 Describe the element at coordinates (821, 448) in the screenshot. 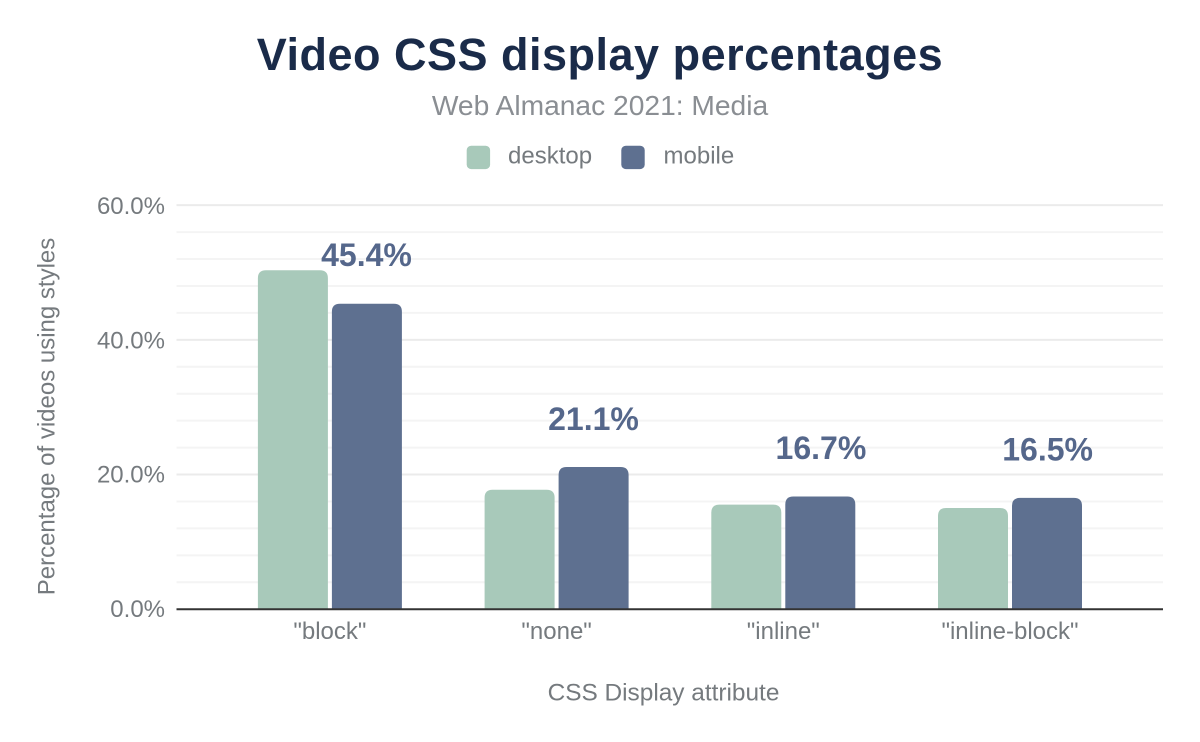

I see `svg-text: 16.7%` at that location.